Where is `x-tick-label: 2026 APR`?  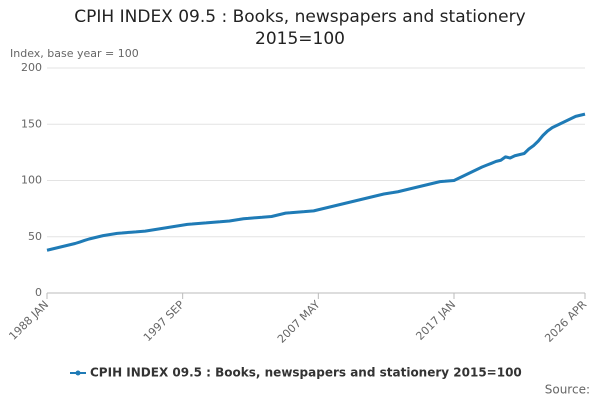
x-tick-label: 2026 APR is located at coordinates (565, 321).